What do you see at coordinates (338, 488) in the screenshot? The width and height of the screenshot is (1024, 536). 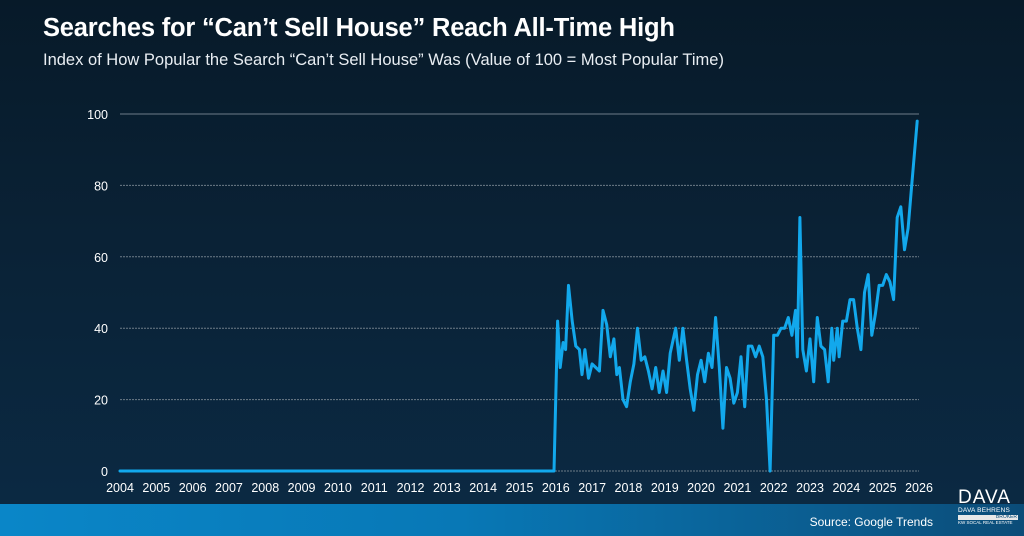 I see `x-tick-label: 2010` at bounding box center [338, 488].